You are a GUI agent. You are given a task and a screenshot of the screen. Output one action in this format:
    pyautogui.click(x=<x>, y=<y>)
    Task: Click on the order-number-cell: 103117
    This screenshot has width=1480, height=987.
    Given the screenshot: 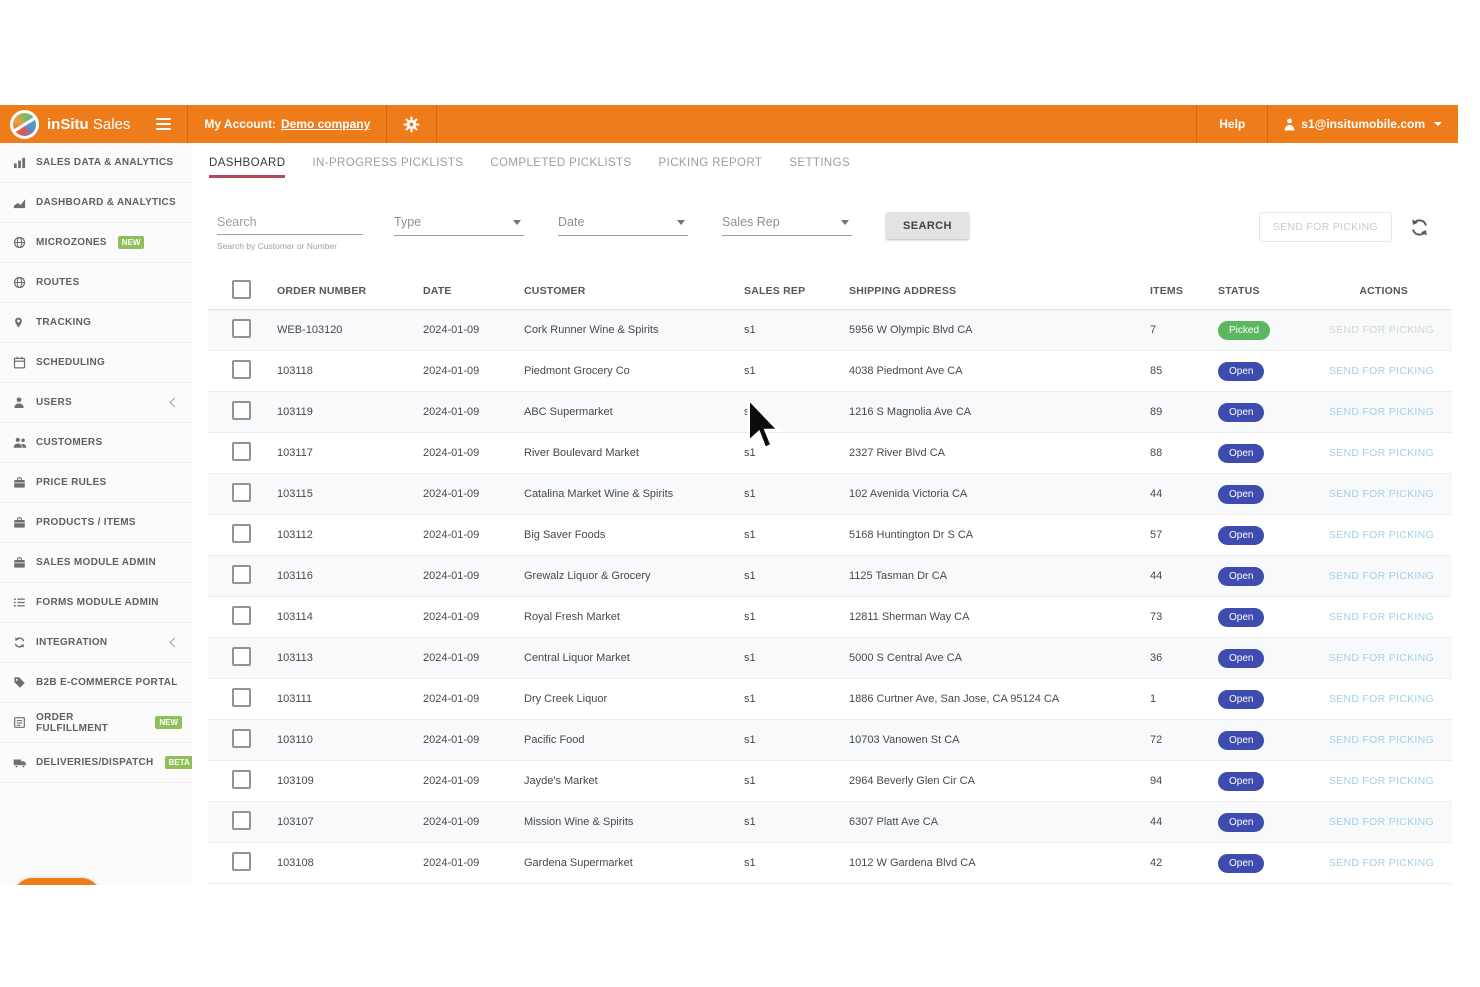 What is the action you would take?
    pyautogui.click(x=295, y=453)
    